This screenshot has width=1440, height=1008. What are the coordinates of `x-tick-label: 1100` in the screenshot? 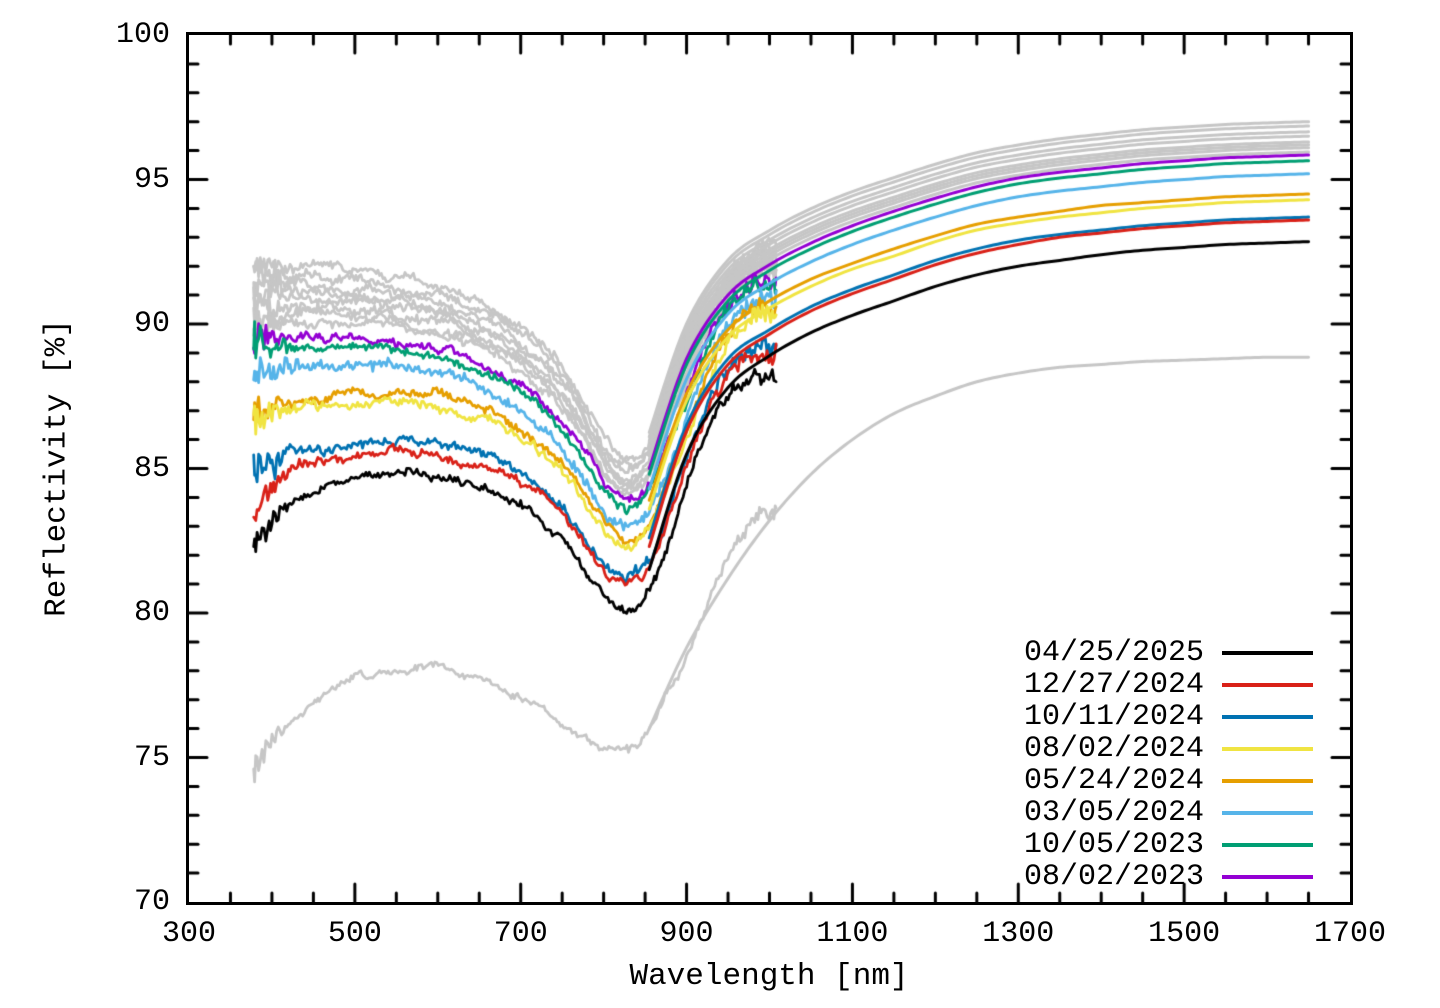 It's located at (852, 934).